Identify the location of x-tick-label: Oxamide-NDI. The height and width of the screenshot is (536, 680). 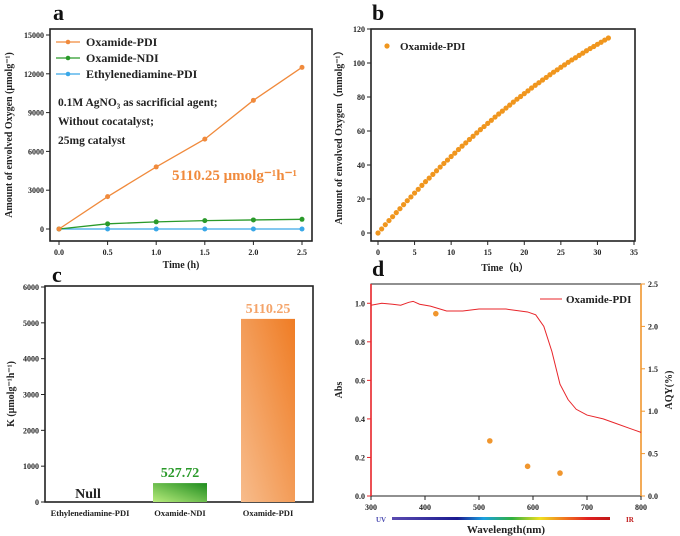
(180, 513).